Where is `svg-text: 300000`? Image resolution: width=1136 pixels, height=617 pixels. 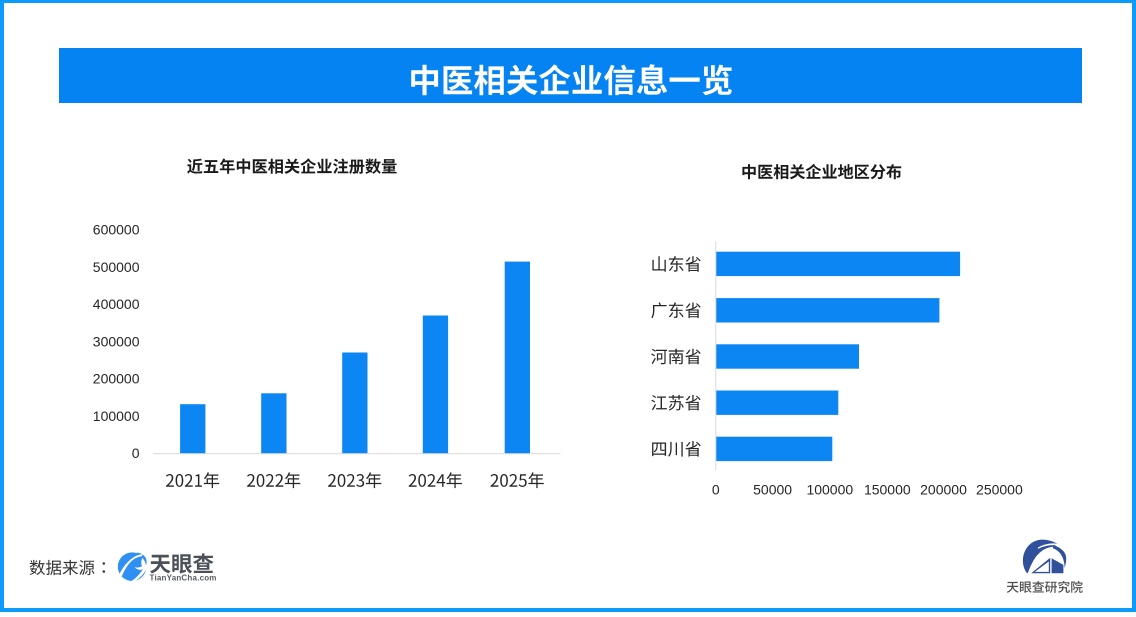 svg-text: 300000 is located at coordinates (116, 341).